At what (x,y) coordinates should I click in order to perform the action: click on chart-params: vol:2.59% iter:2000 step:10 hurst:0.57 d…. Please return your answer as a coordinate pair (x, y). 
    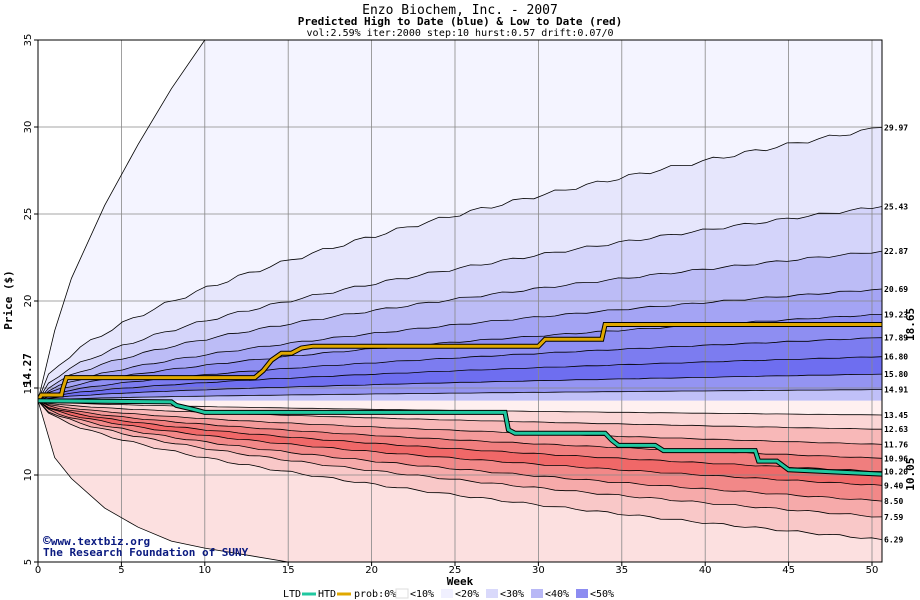
    Looking at the image, I should click on (459, 33).